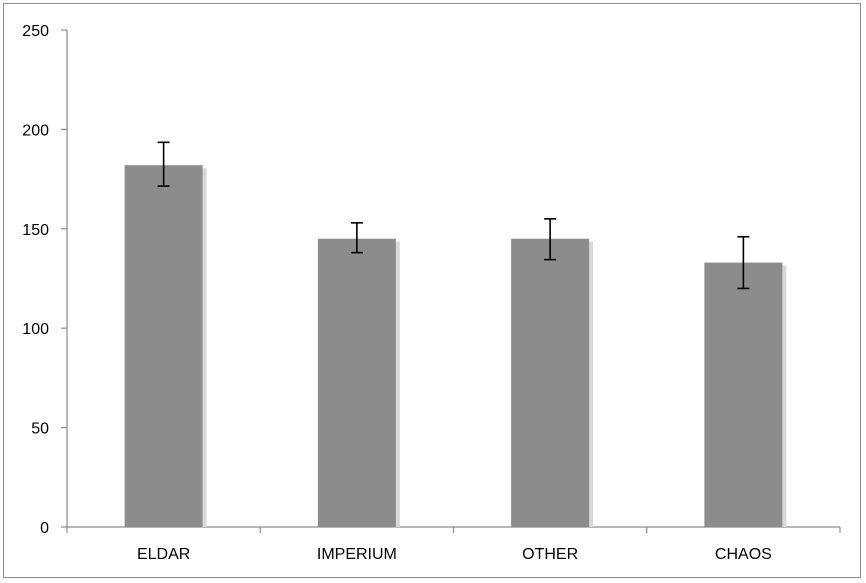 The image size is (866, 583). Describe the element at coordinates (550, 383) in the screenshot. I see `bar-other` at that location.